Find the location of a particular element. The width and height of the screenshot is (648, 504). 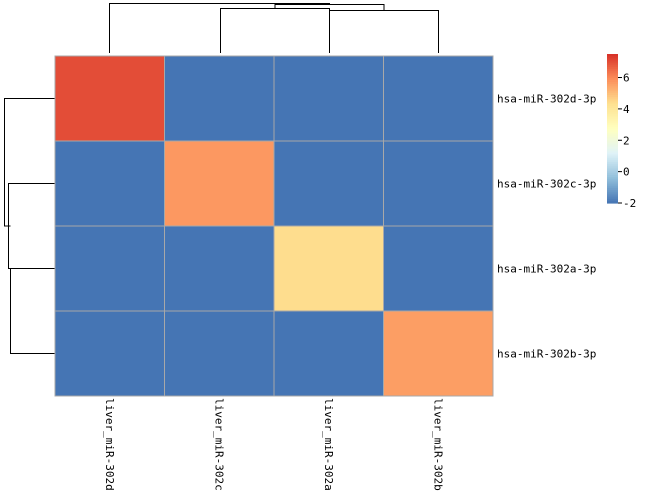

row-label: hsa-miR-302c-3p is located at coordinates (546, 184).